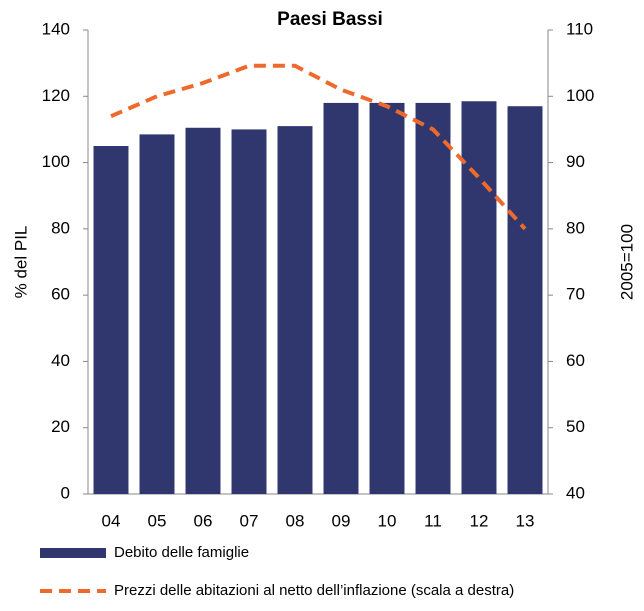 This screenshot has height=611, width=644. Describe the element at coordinates (575, 161) in the screenshot. I see `y2-tick-label: 90` at that location.